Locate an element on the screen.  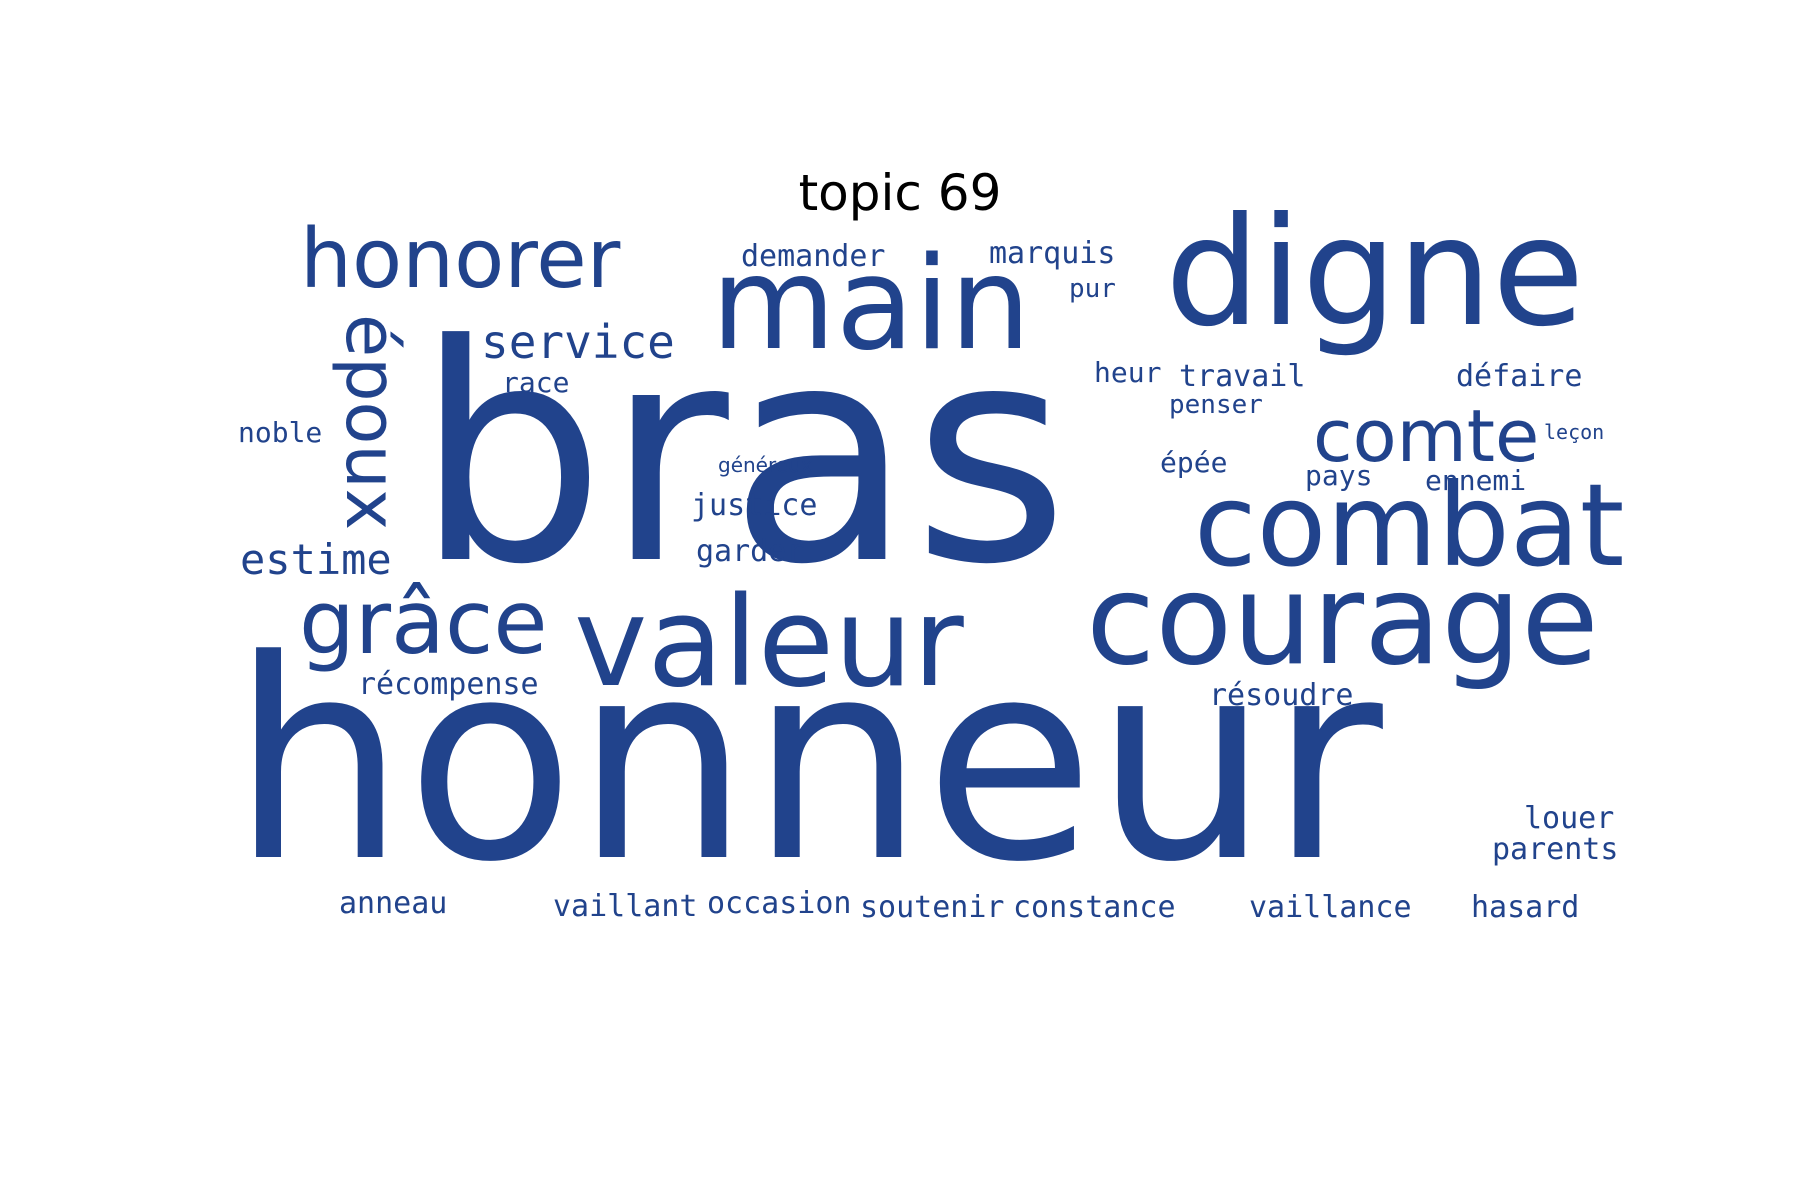
word-epee: épée is located at coordinates (1194, 462).